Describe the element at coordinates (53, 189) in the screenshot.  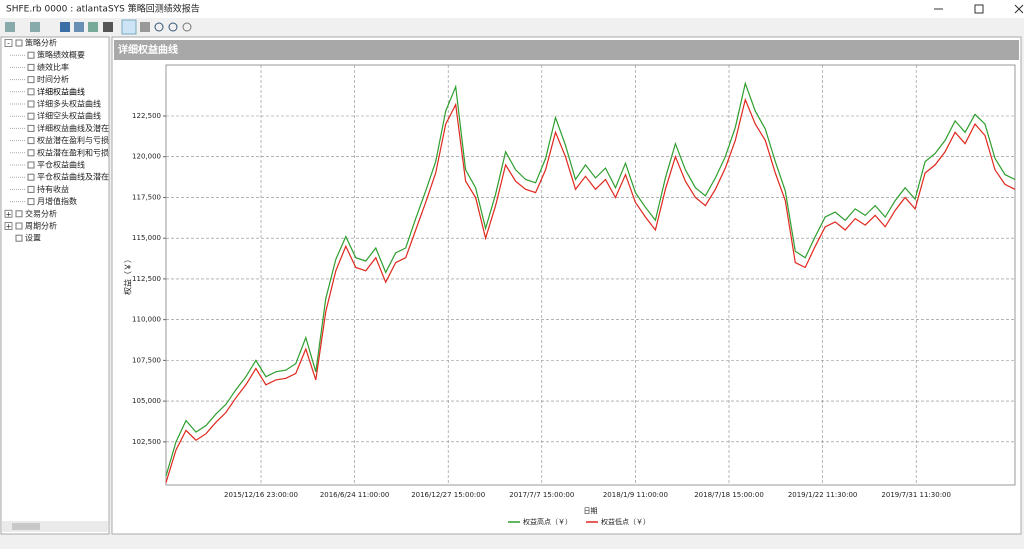
I see `tree-node: 持有收益` at that location.